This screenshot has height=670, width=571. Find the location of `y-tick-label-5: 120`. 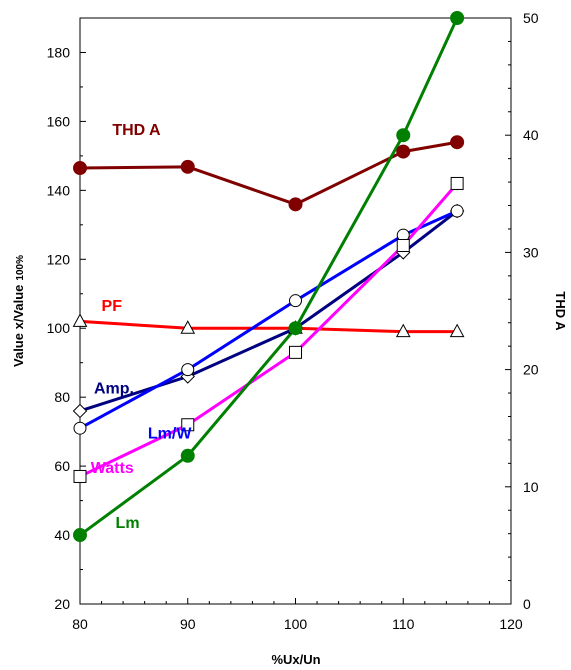

y-tick-label-5: 120 is located at coordinates (59, 259).